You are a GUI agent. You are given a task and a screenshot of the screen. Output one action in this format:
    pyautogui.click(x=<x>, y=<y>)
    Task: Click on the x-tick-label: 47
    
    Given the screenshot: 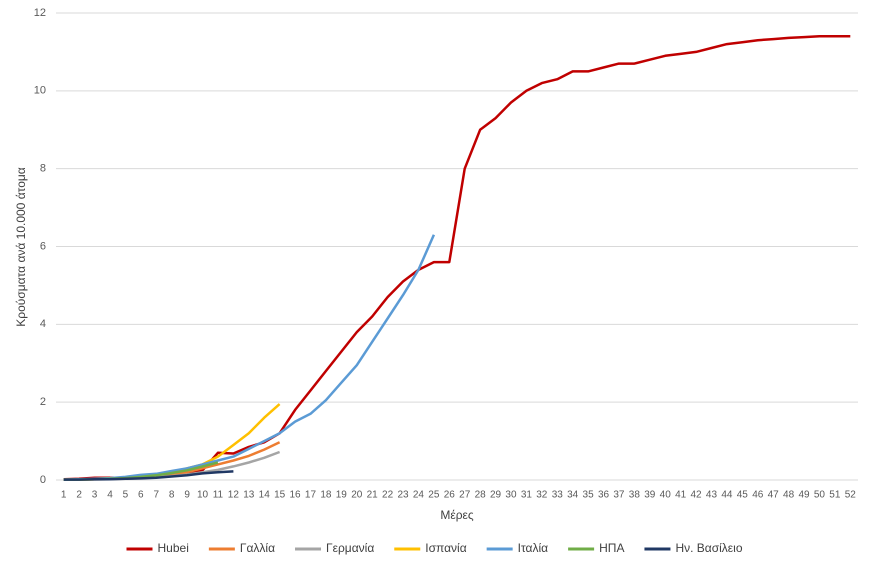 What is the action you would take?
    pyautogui.click(x=774, y=495)
    